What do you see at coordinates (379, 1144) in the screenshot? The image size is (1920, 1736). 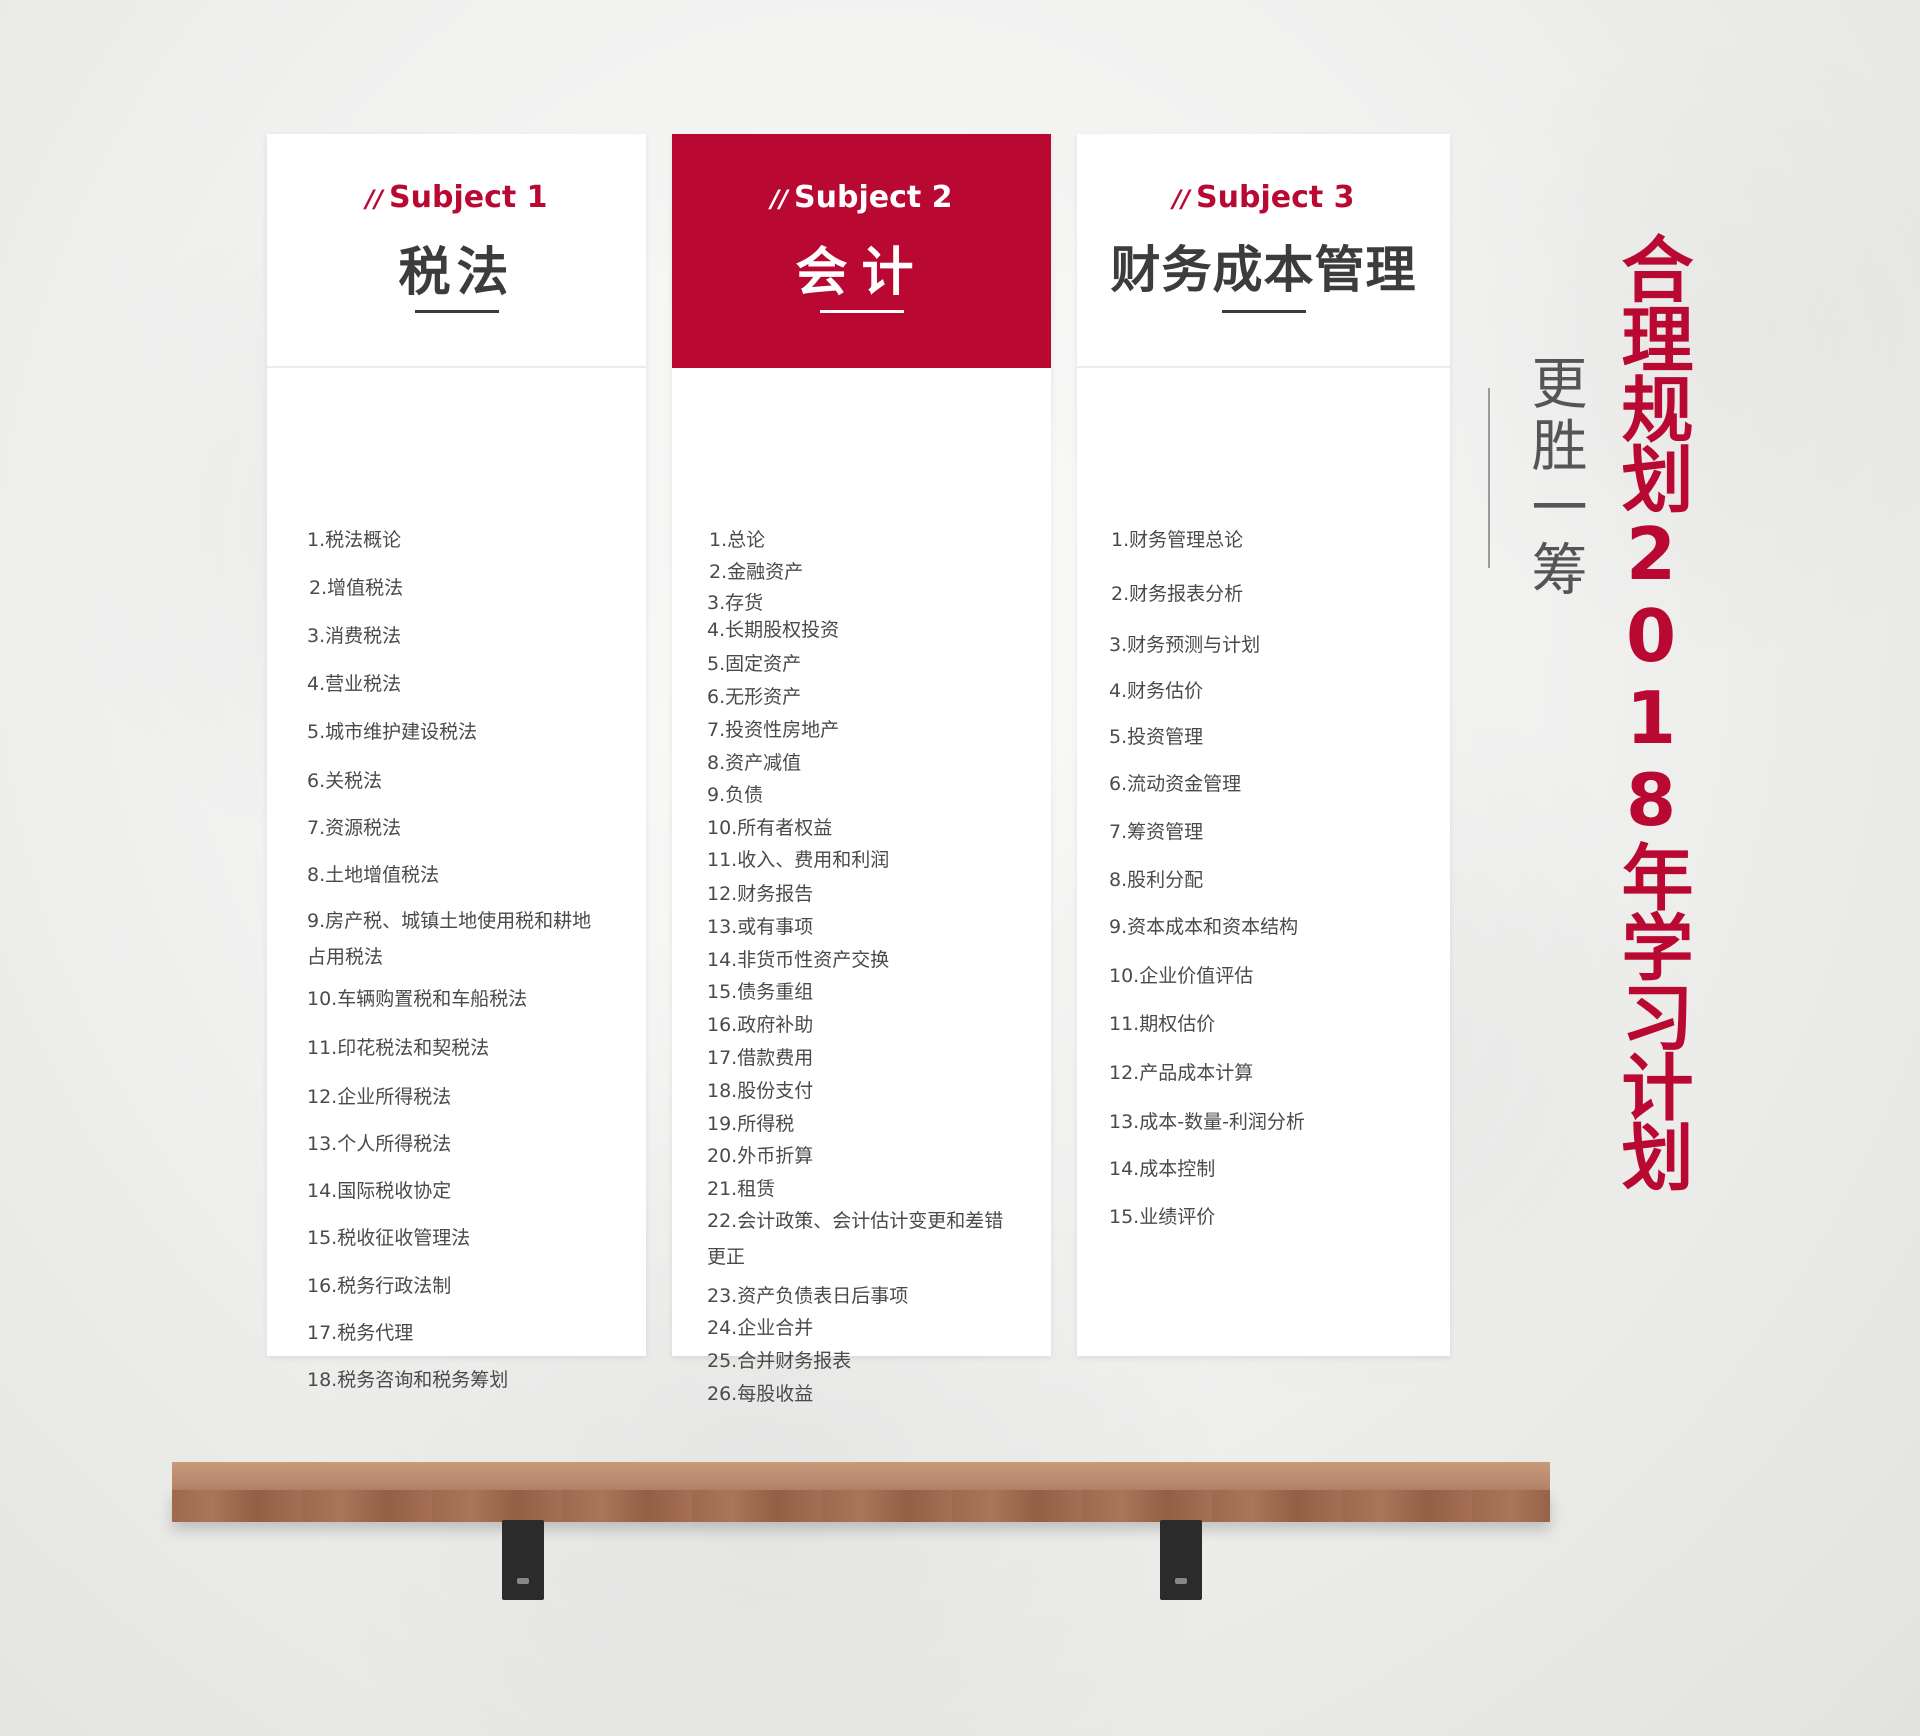 I see `list-item: 13.个人所得税法` at bounding box center [379, 1144].